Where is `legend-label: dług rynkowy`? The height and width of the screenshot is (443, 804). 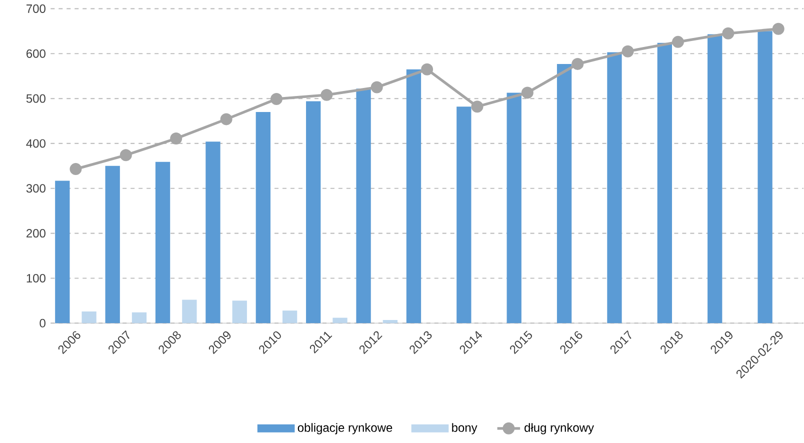
legend-label: dług rynkowy is located at coordinates (559, 428).